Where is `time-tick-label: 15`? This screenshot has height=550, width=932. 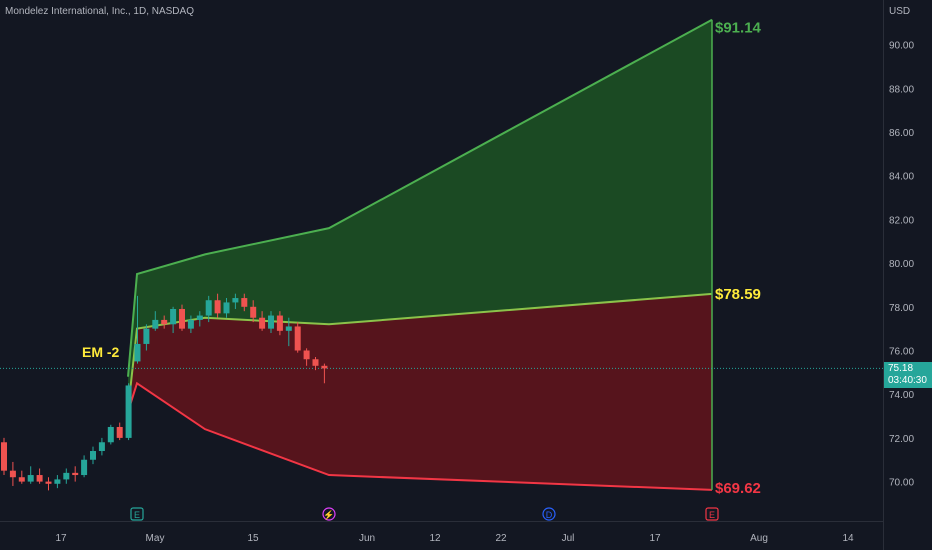
time-tick-label: 15 is located at coordinates (253, 538).